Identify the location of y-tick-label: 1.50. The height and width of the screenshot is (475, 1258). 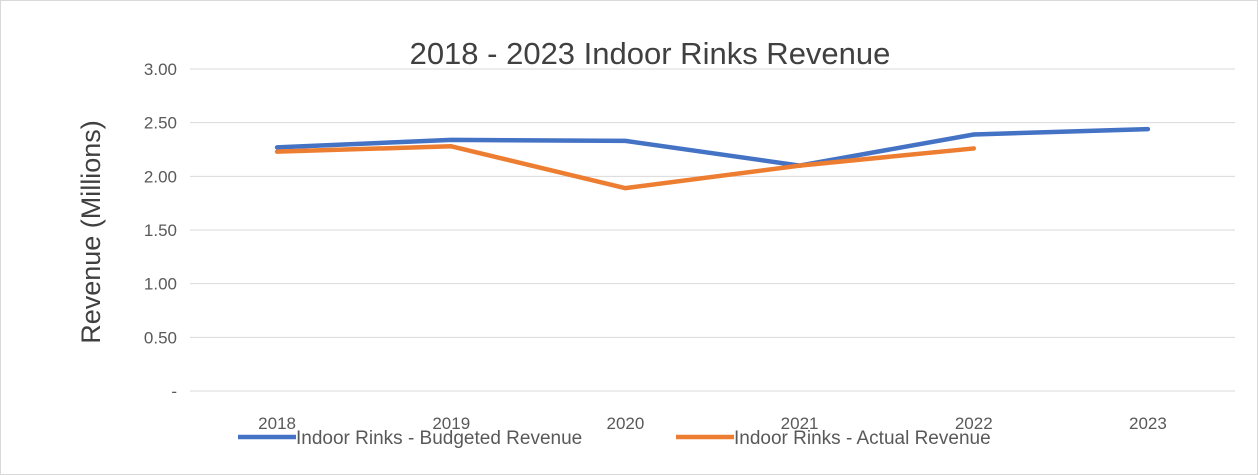
(160, 230).